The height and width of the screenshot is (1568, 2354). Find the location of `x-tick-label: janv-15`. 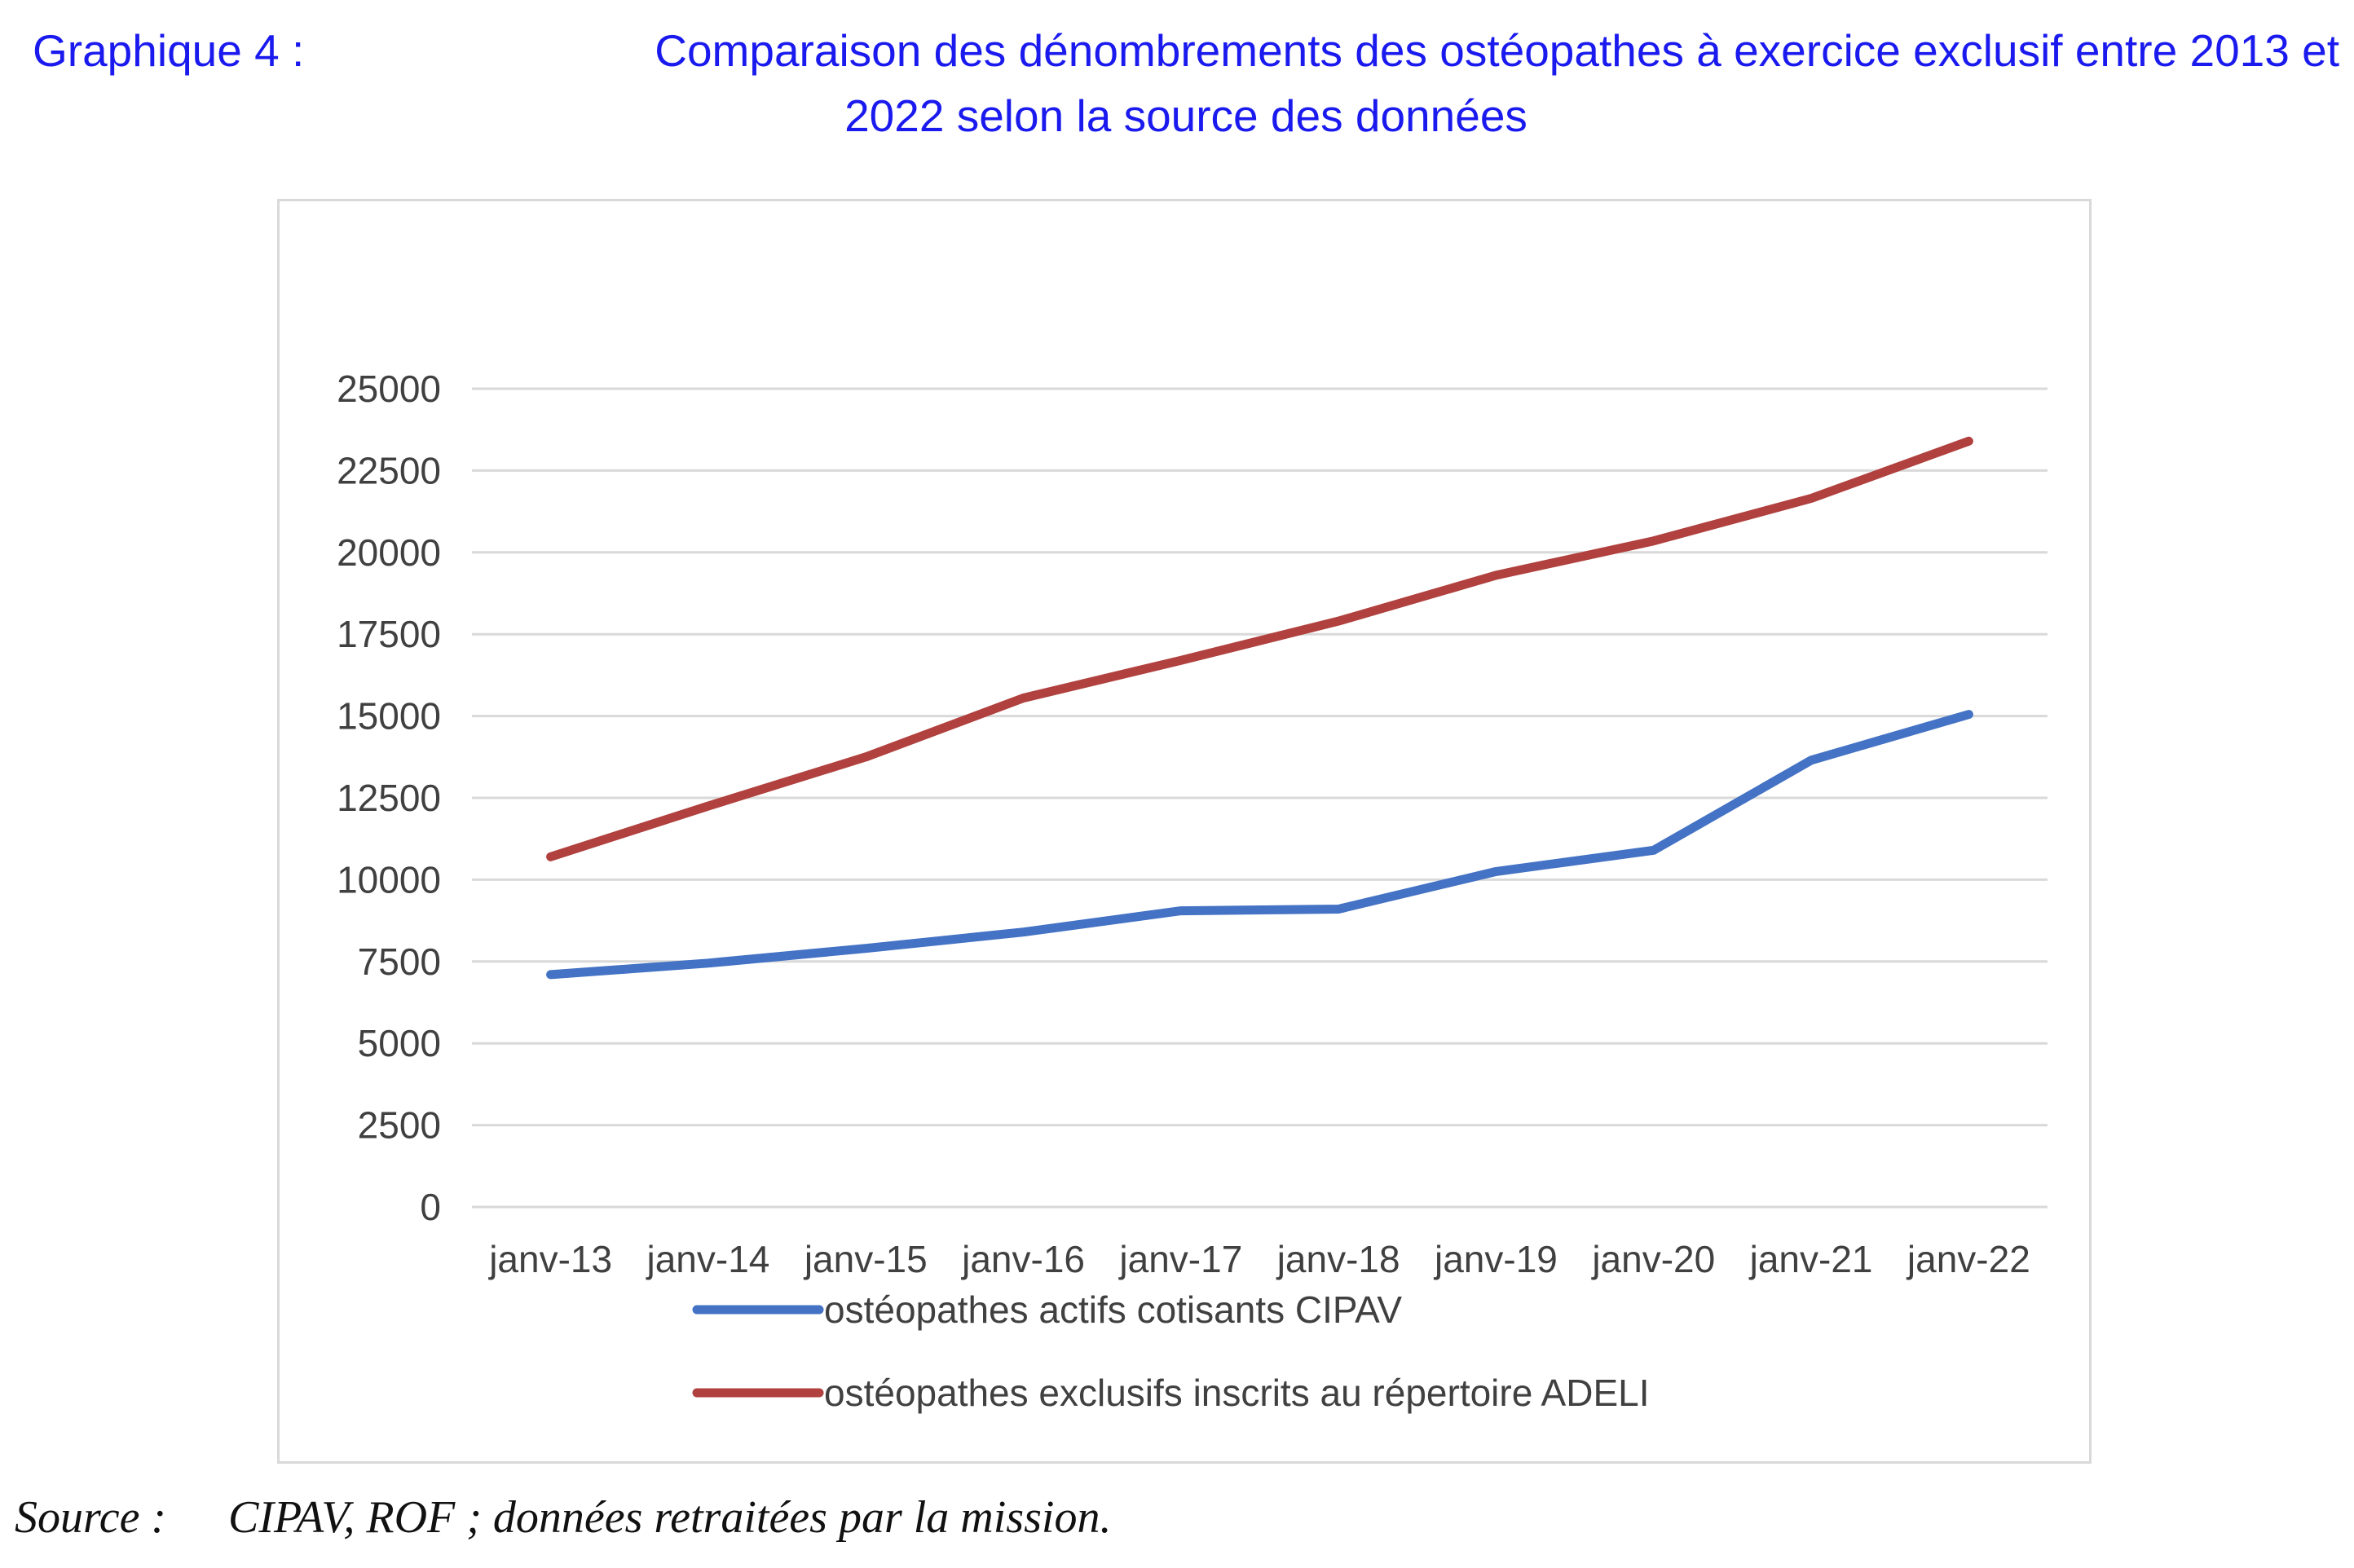

x-tick-label: janv-15 is located at coordinates (865, 1259).